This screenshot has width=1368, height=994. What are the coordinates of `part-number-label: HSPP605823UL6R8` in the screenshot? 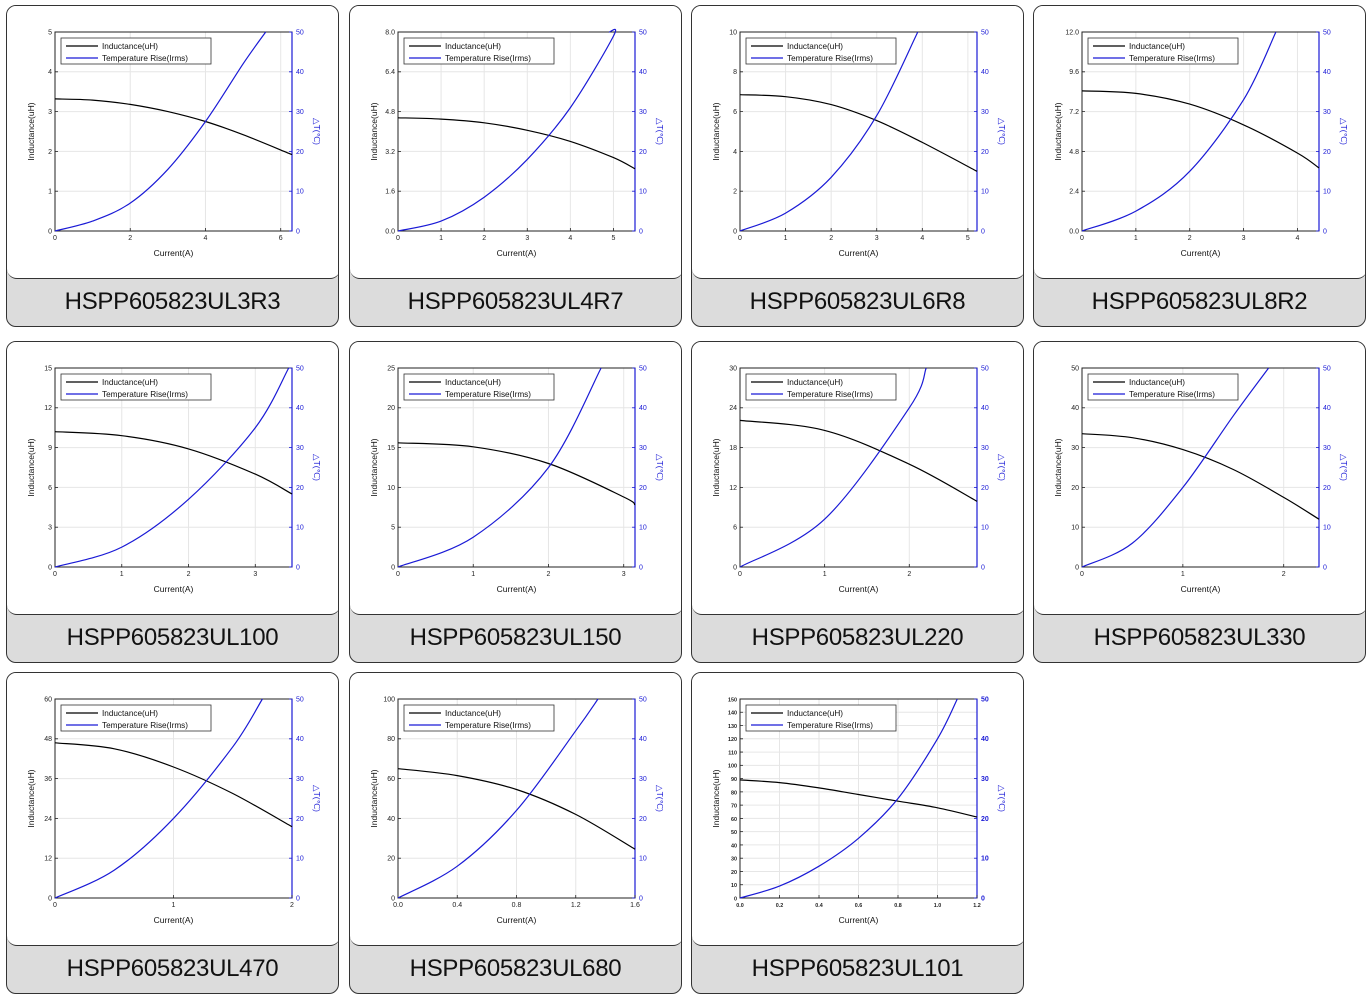 It's located at (857, 301).